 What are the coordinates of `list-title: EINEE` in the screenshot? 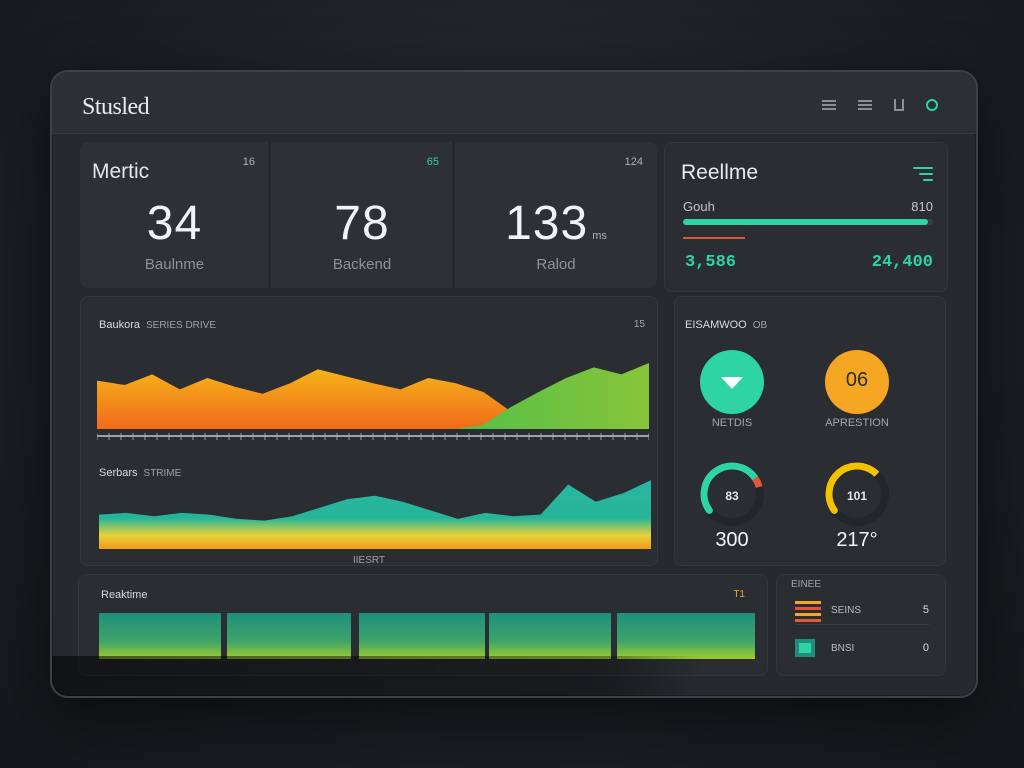 It's located at (806, 584).